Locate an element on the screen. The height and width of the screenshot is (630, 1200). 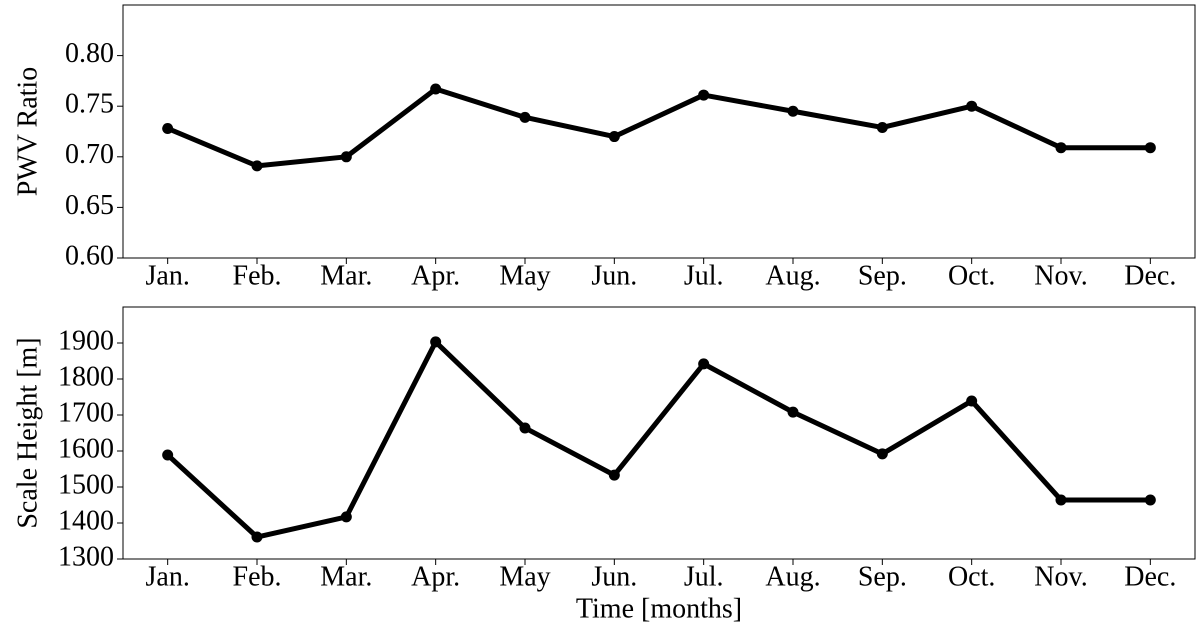
y-tick-label: 0.70 is located at coordinates (89, 154).